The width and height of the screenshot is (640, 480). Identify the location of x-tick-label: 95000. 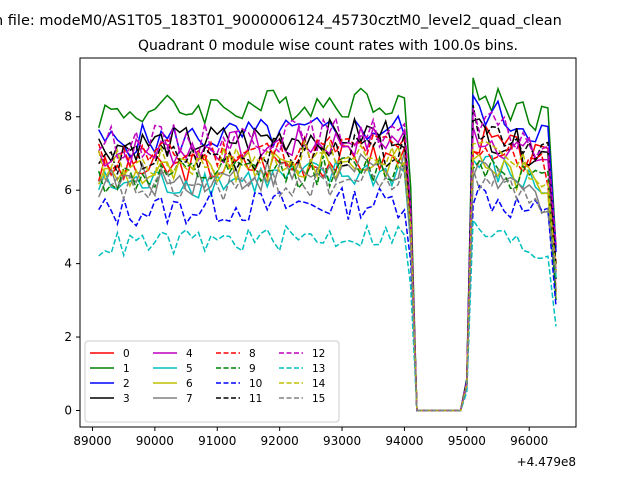
(467, 441).